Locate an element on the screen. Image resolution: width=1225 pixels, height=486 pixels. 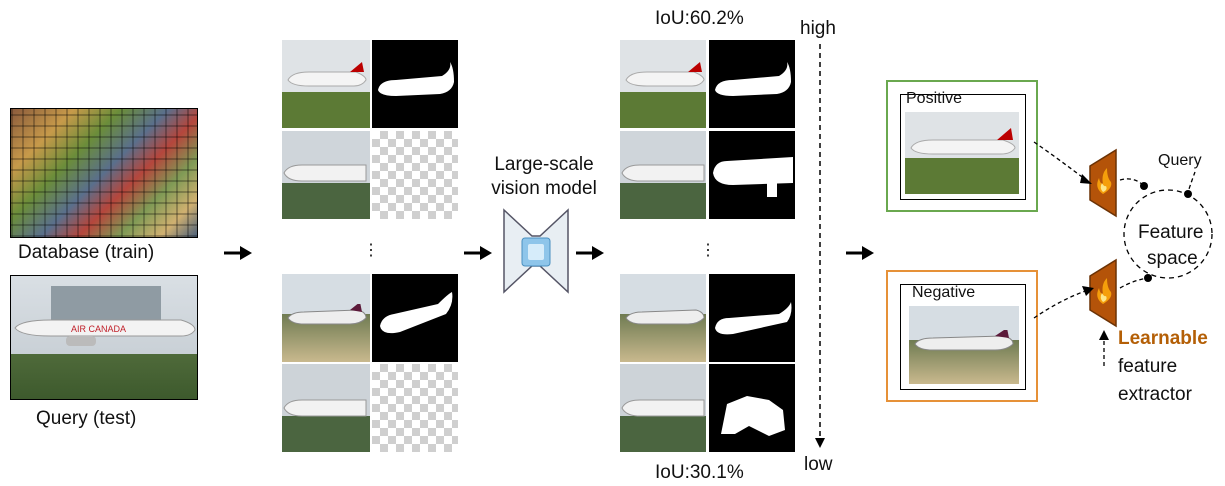
model-label-line2: vision model is located at coordinates (544, 188).